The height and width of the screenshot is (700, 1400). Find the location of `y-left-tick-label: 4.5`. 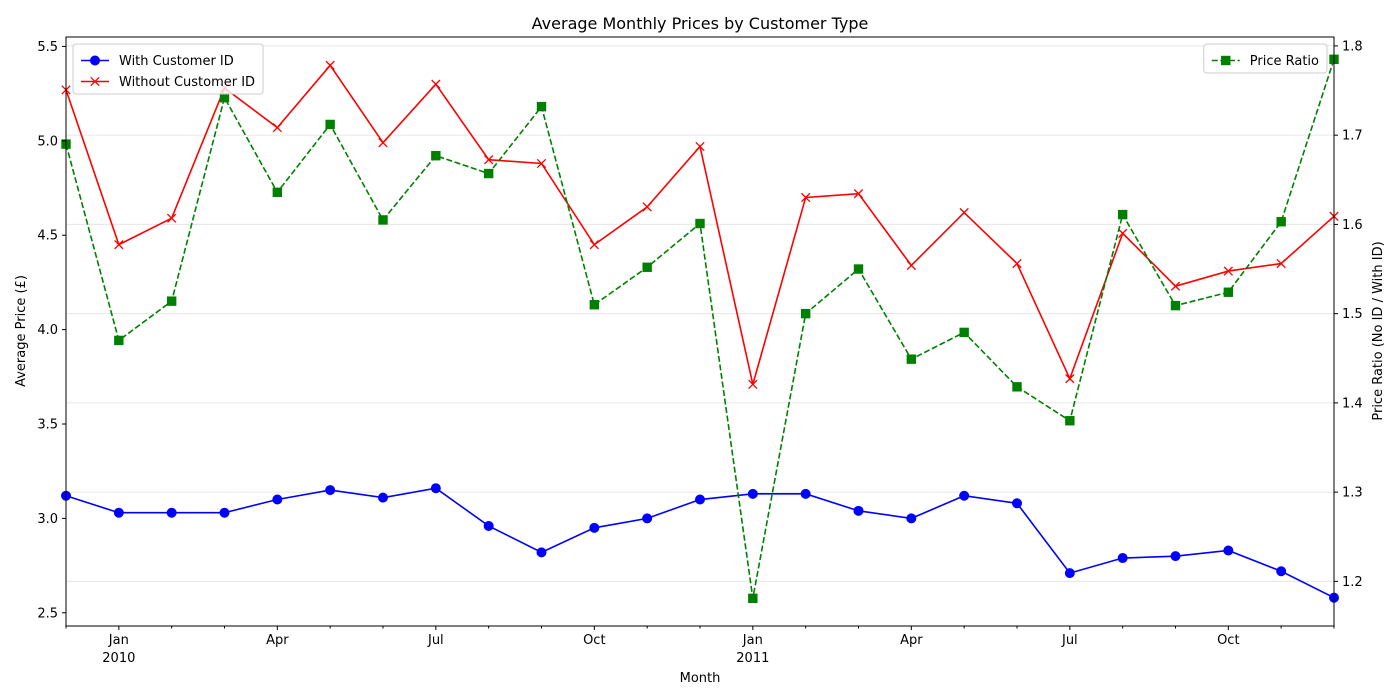

y-left-tick-label: 4.5 is located at coordinates (47, 236).